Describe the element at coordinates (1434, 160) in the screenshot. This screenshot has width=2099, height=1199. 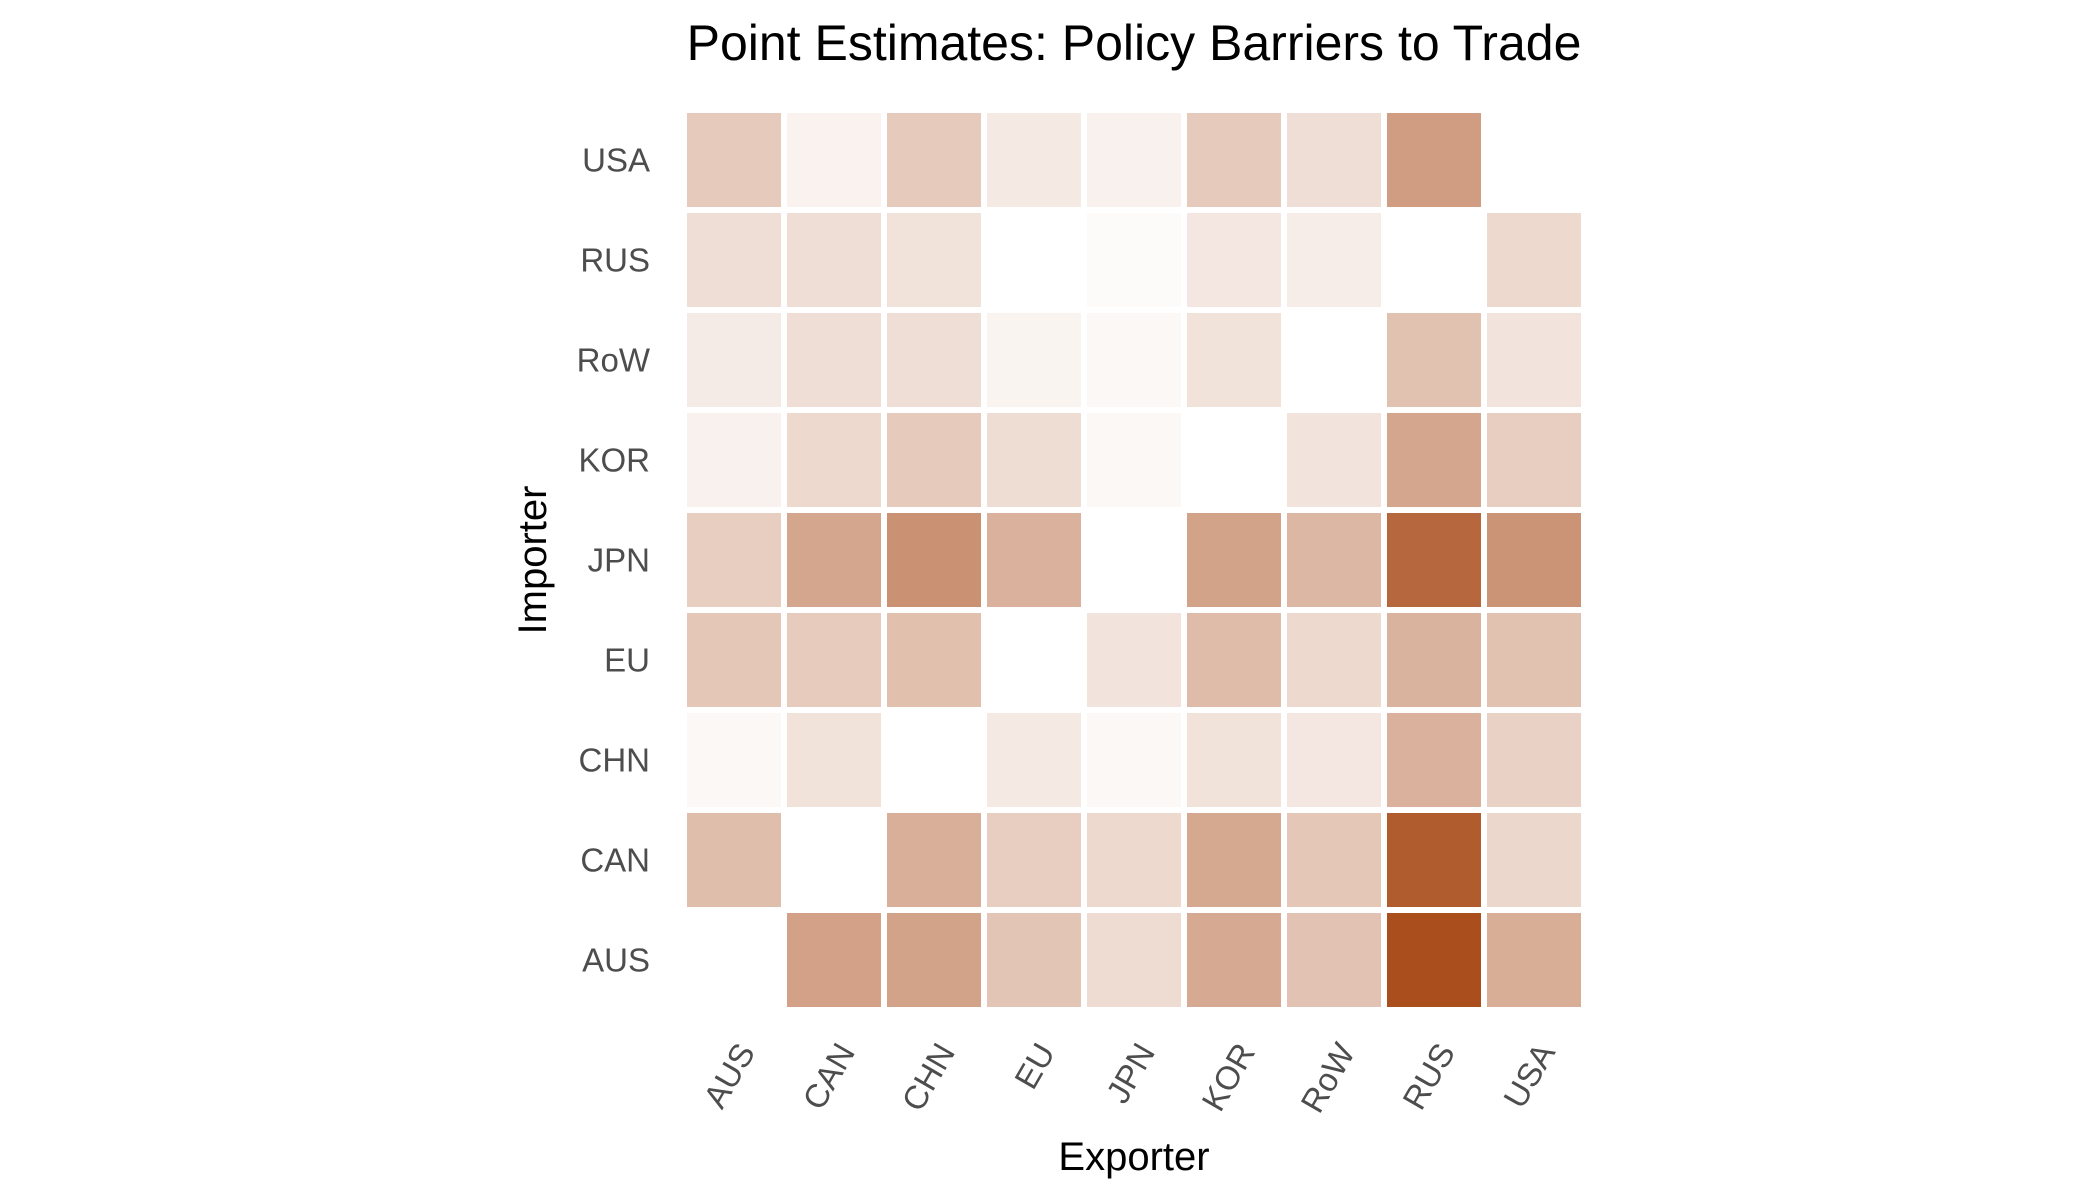
I see `heatmap-cell-usa-rus` at that location.